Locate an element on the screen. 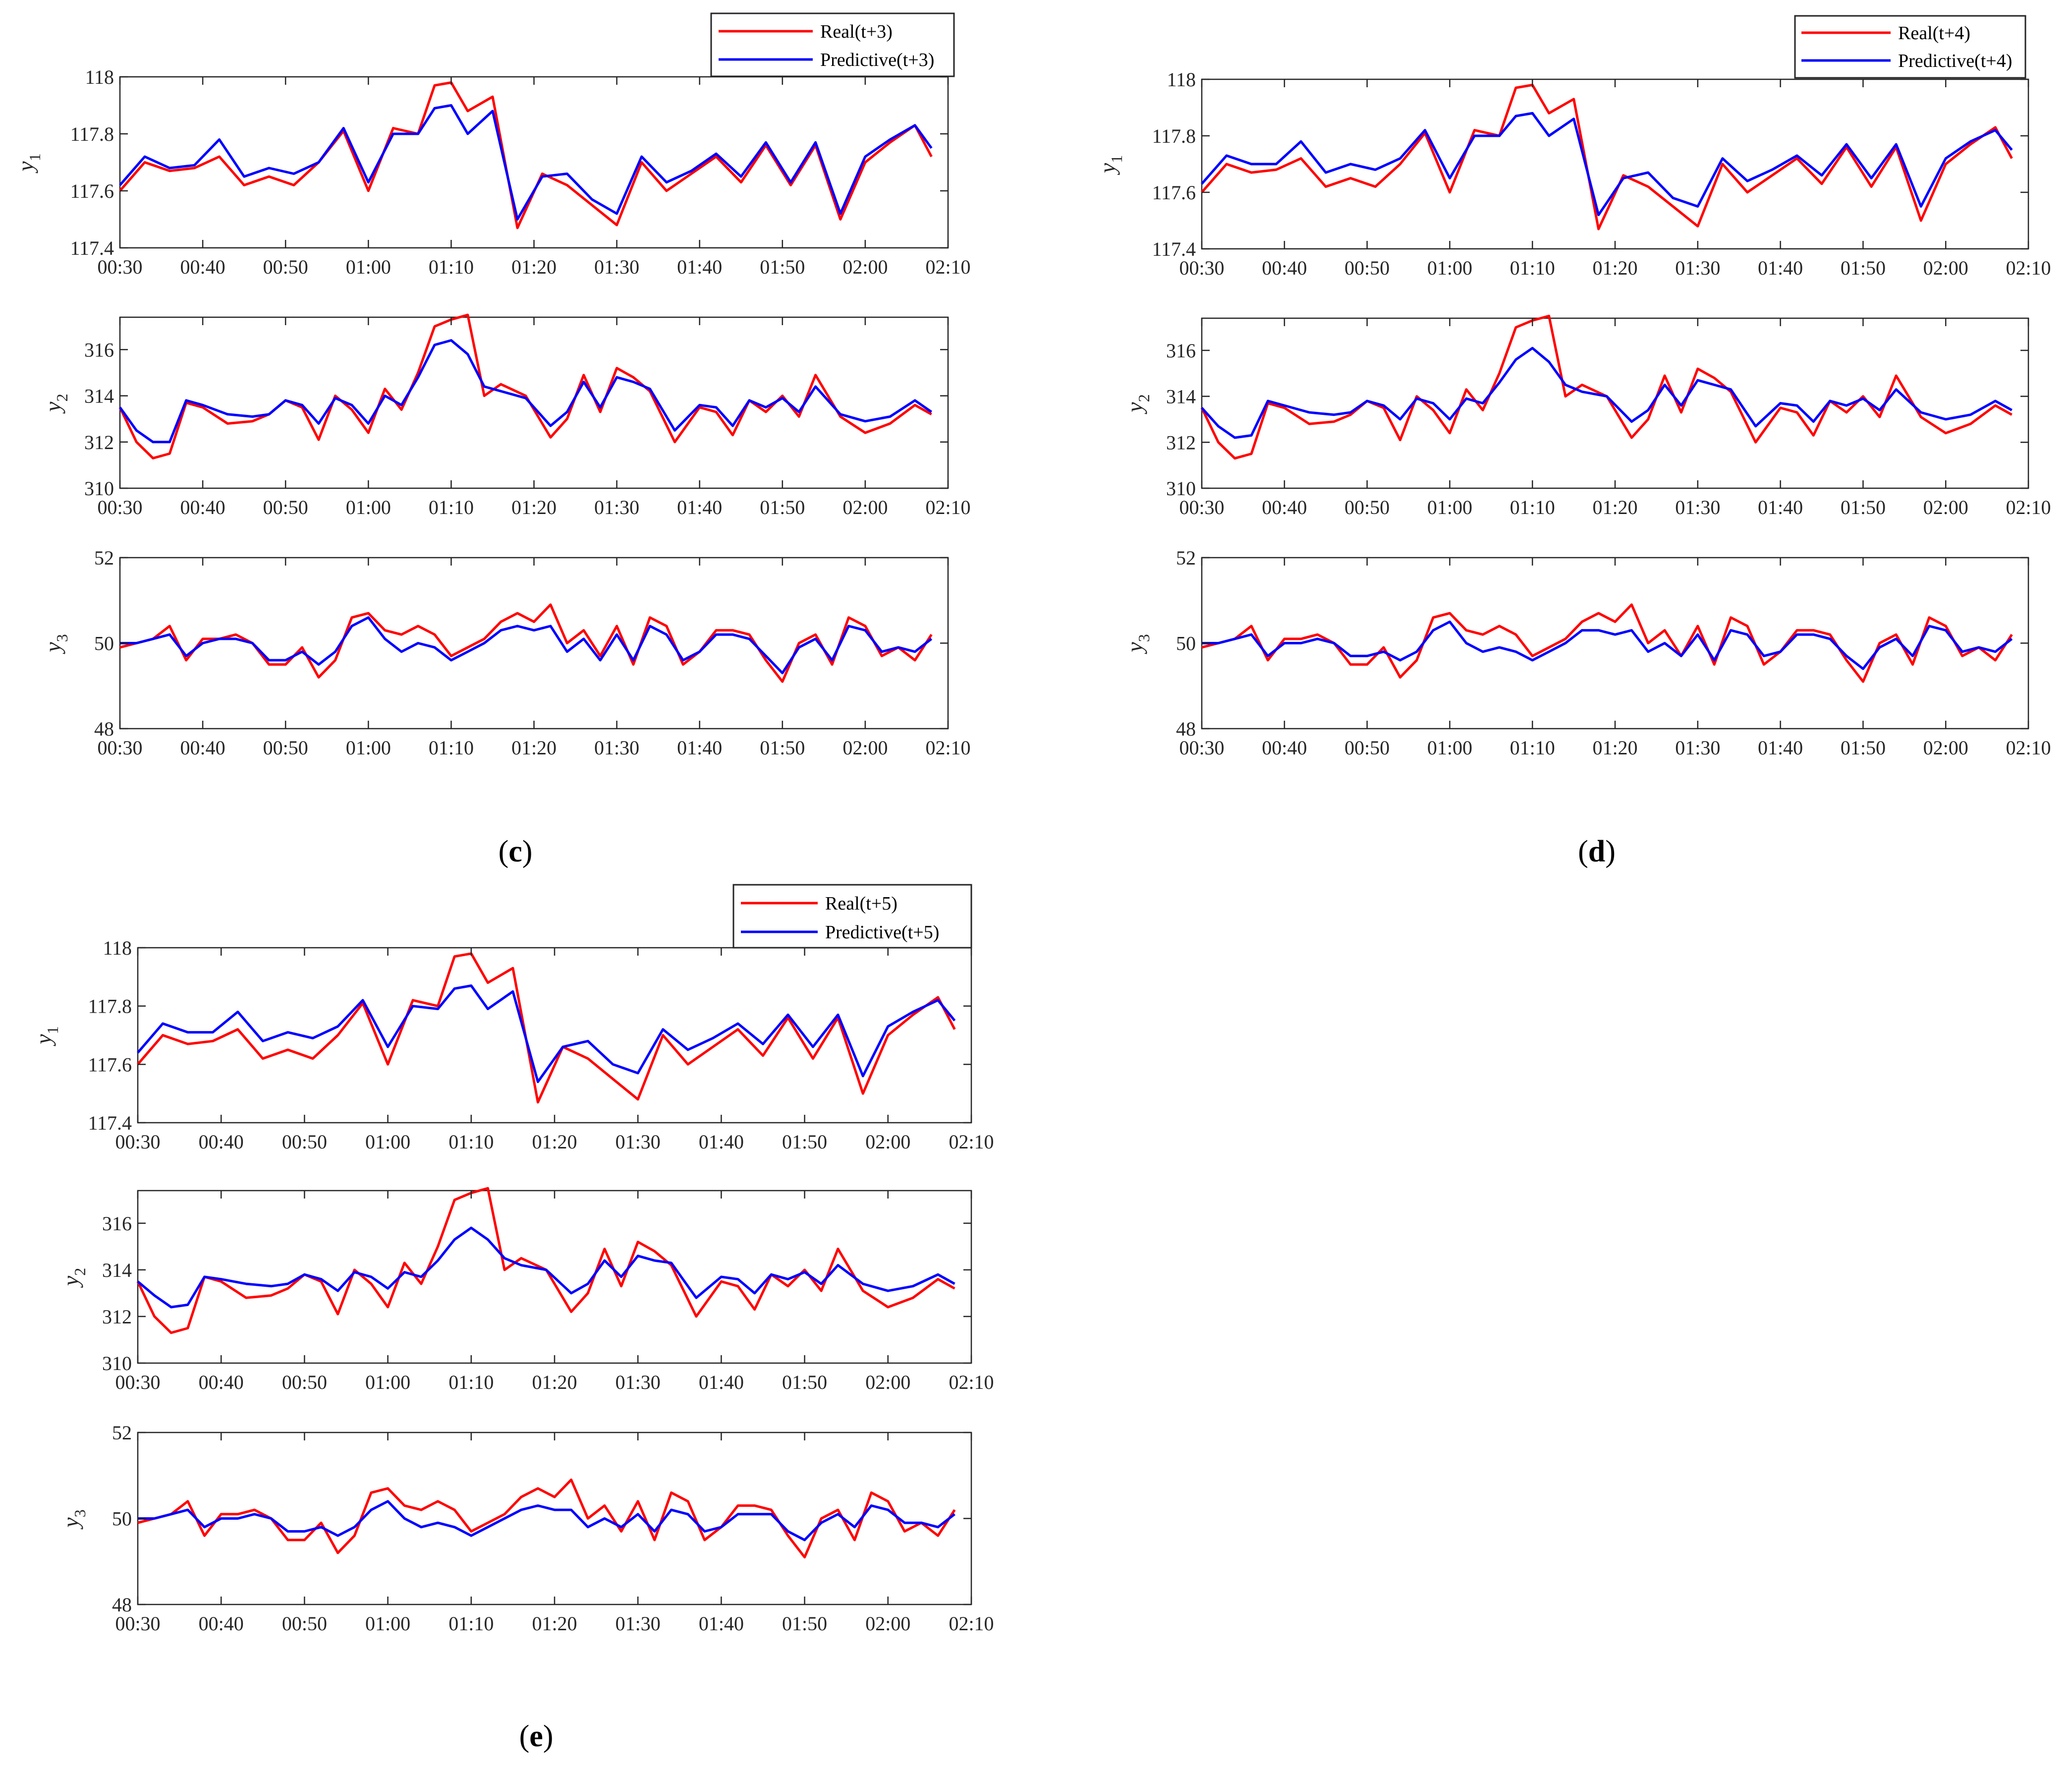 The height and width of the screenshot is (1774, 2072). y-tick-label: 118 is located at coordinates (1181, 79).